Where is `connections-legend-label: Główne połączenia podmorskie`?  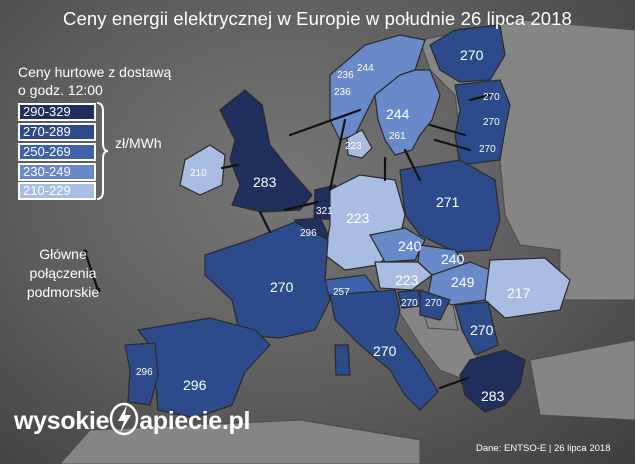
connections-legend-label: Główne połączenia podmorskie is located at coordinates (63, 273).